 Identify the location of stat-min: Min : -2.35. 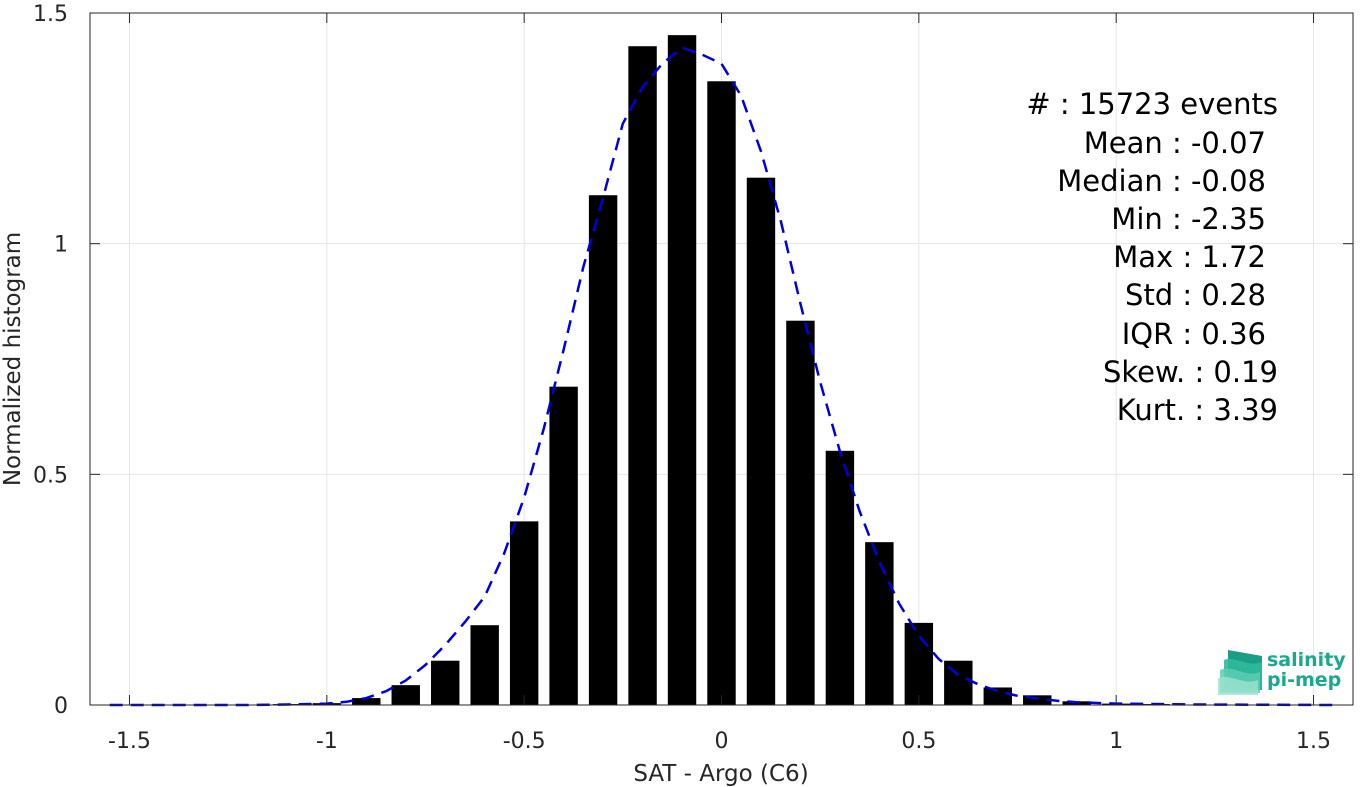
(1188, 219).